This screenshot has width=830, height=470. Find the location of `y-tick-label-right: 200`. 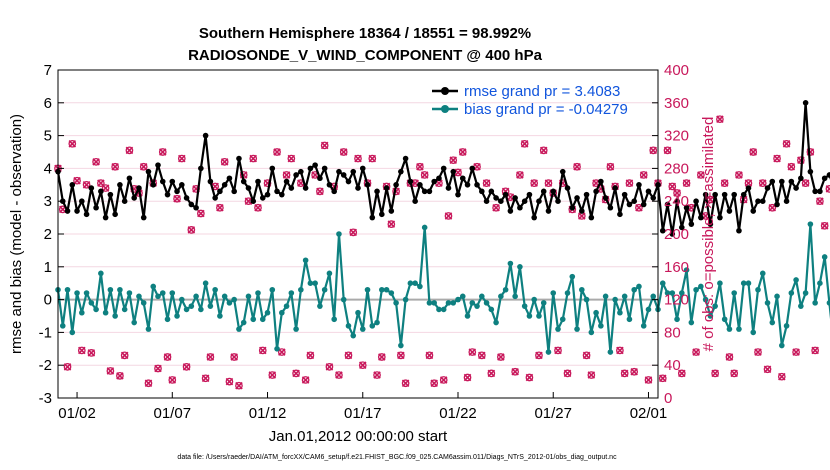

y-tick-label-right: 200 is located at coordinates (676, 234).